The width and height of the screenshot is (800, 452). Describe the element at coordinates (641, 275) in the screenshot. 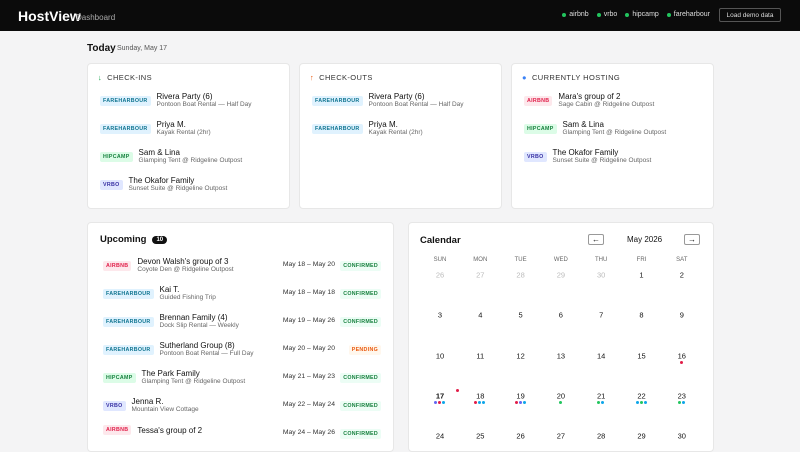

I see `calendar-day: 1` at that location.